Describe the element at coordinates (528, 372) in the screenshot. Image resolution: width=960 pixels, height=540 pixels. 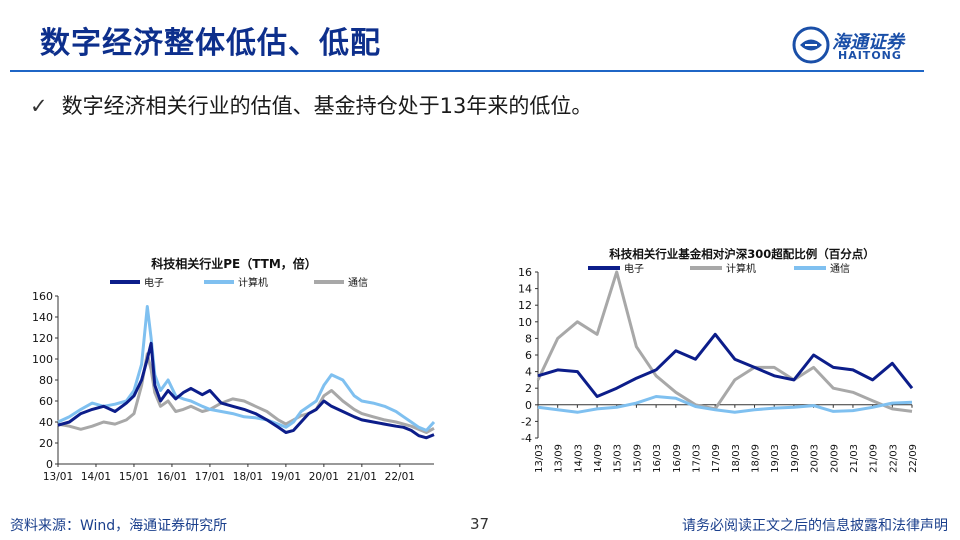
I see `y-tick-label: 4` at that location.